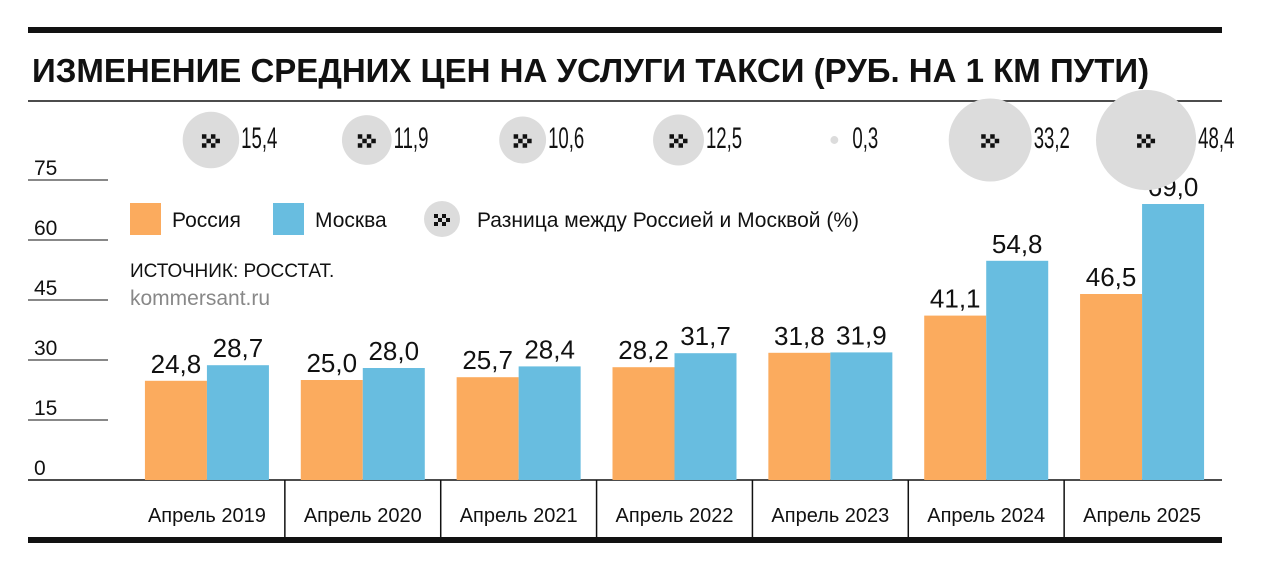 The image size is (1280, 570). Describe the element at coordinates (393, 351) in the screenshot. I see `value-label: 28,0` at that location.